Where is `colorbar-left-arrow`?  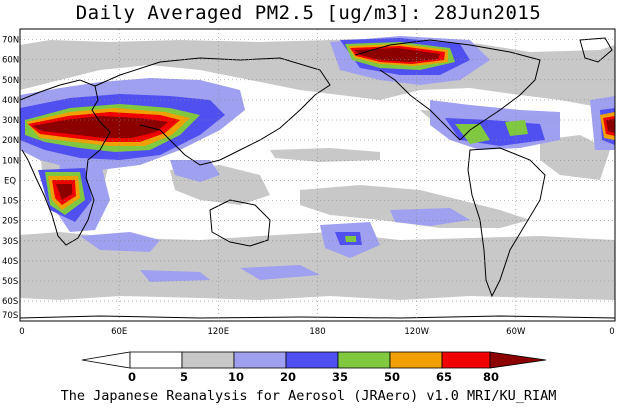
colorbar-left-arrow is located at coordinates (106, 360).